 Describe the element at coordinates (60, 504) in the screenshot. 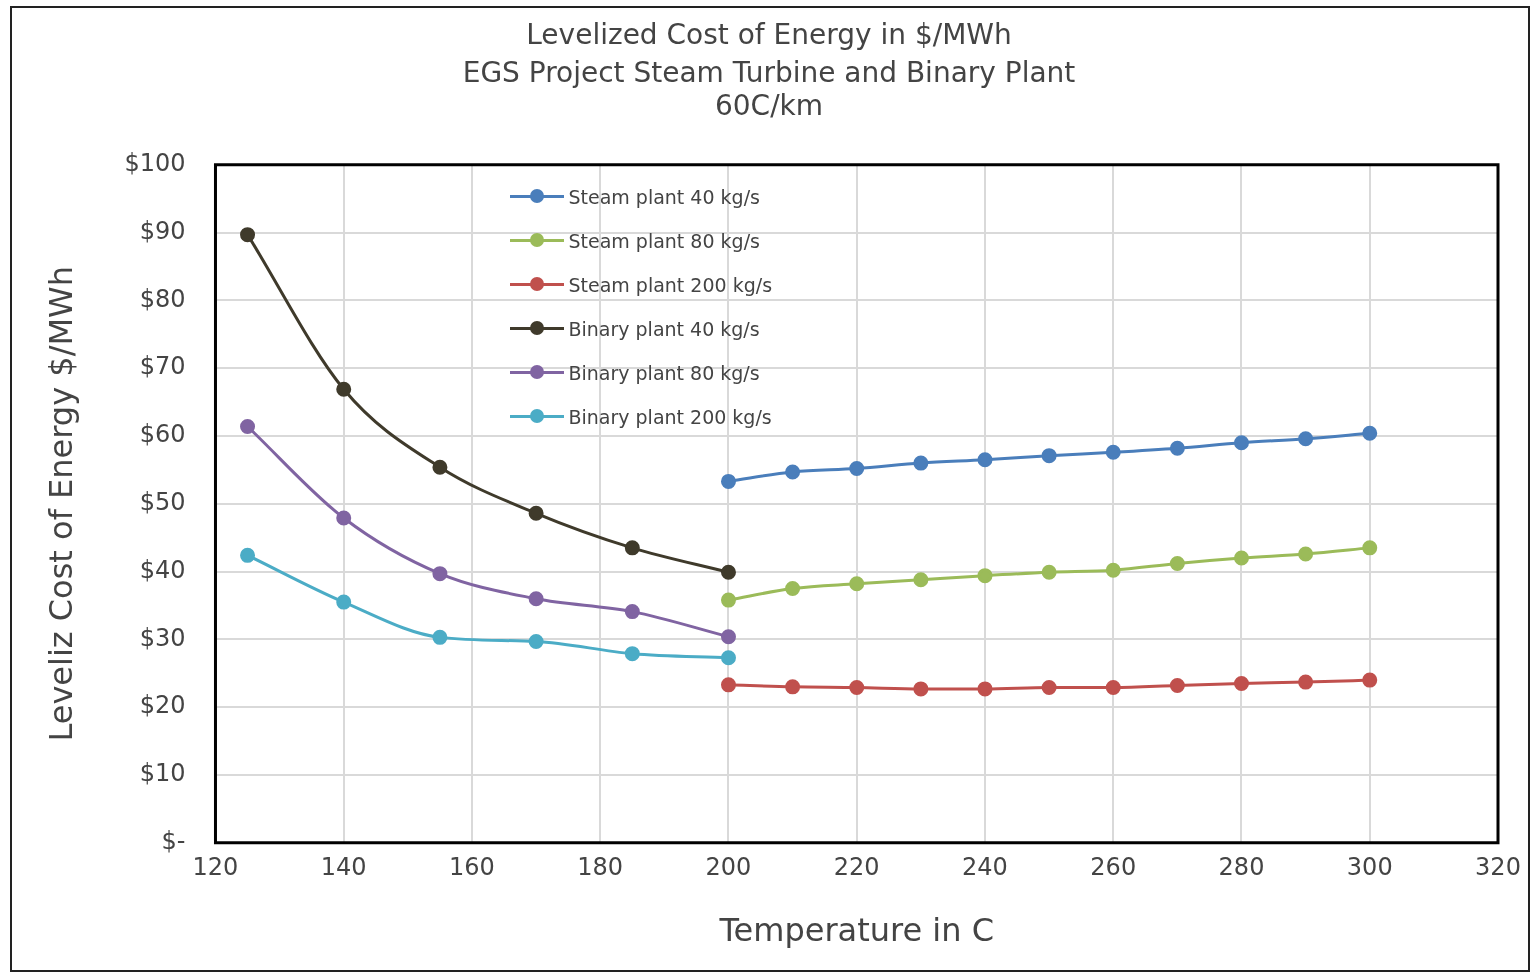

I see `y-axis-title: Leveliz Cost of Energy $/MWh` at that location.